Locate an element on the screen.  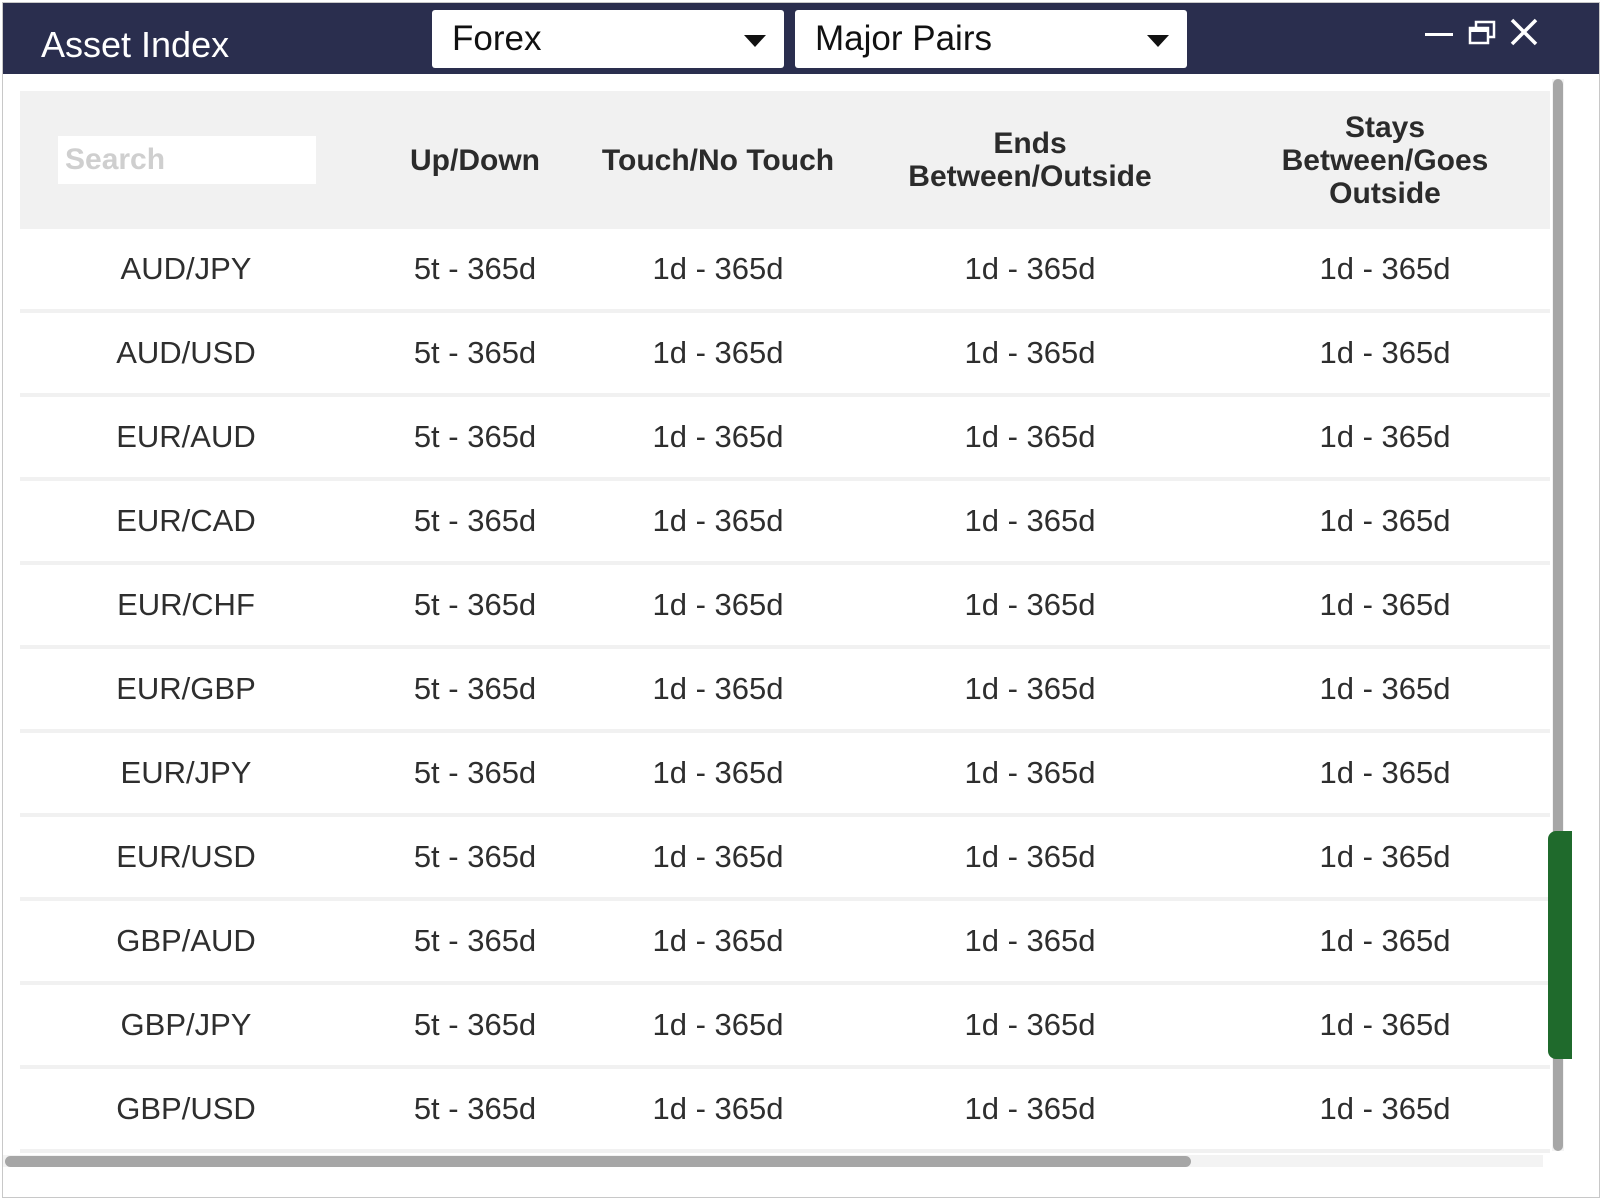
market-dropdown: Forex is located at coordinates (608, 39).